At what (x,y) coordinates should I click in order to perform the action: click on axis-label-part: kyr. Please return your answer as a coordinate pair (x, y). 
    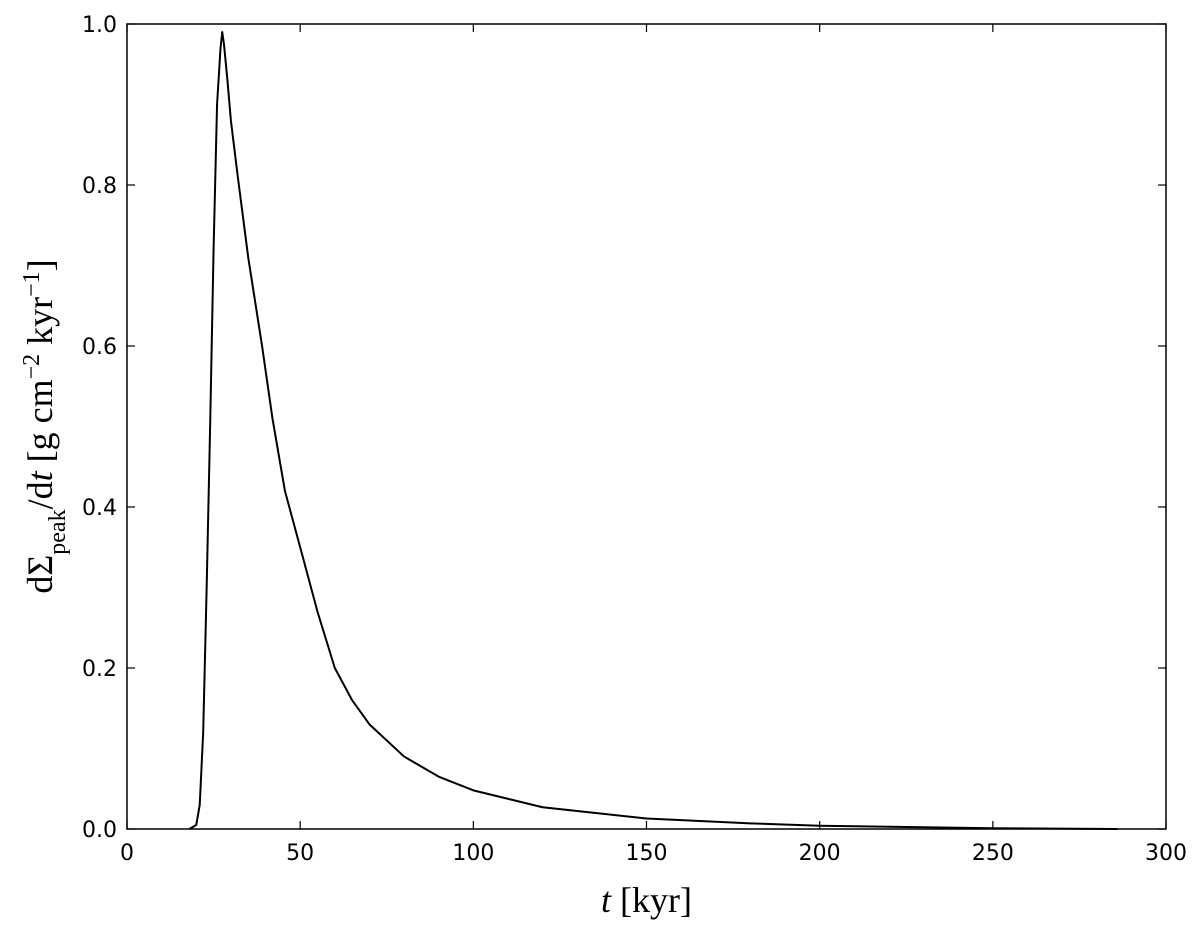
    Looking at the image, I should click on (40, 325).